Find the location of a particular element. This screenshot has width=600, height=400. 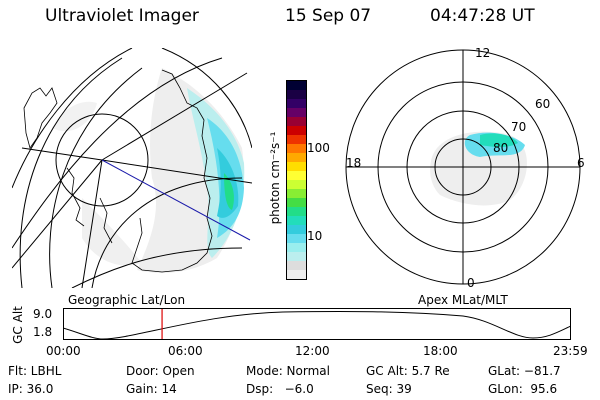

lat-label-80: 80 is located at coordinates (501, 148).